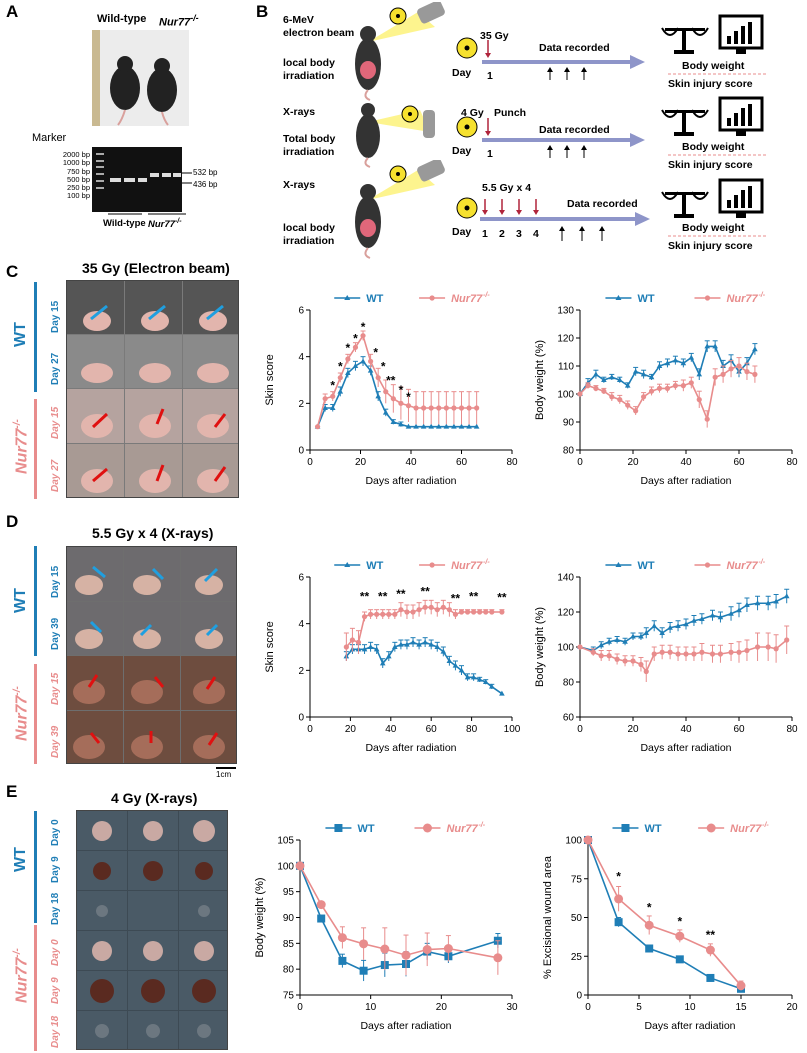 Image resolution: width=807 pixels, height=1053 pixels. I want to click on x-tick-label: 60, so click(739, 729).